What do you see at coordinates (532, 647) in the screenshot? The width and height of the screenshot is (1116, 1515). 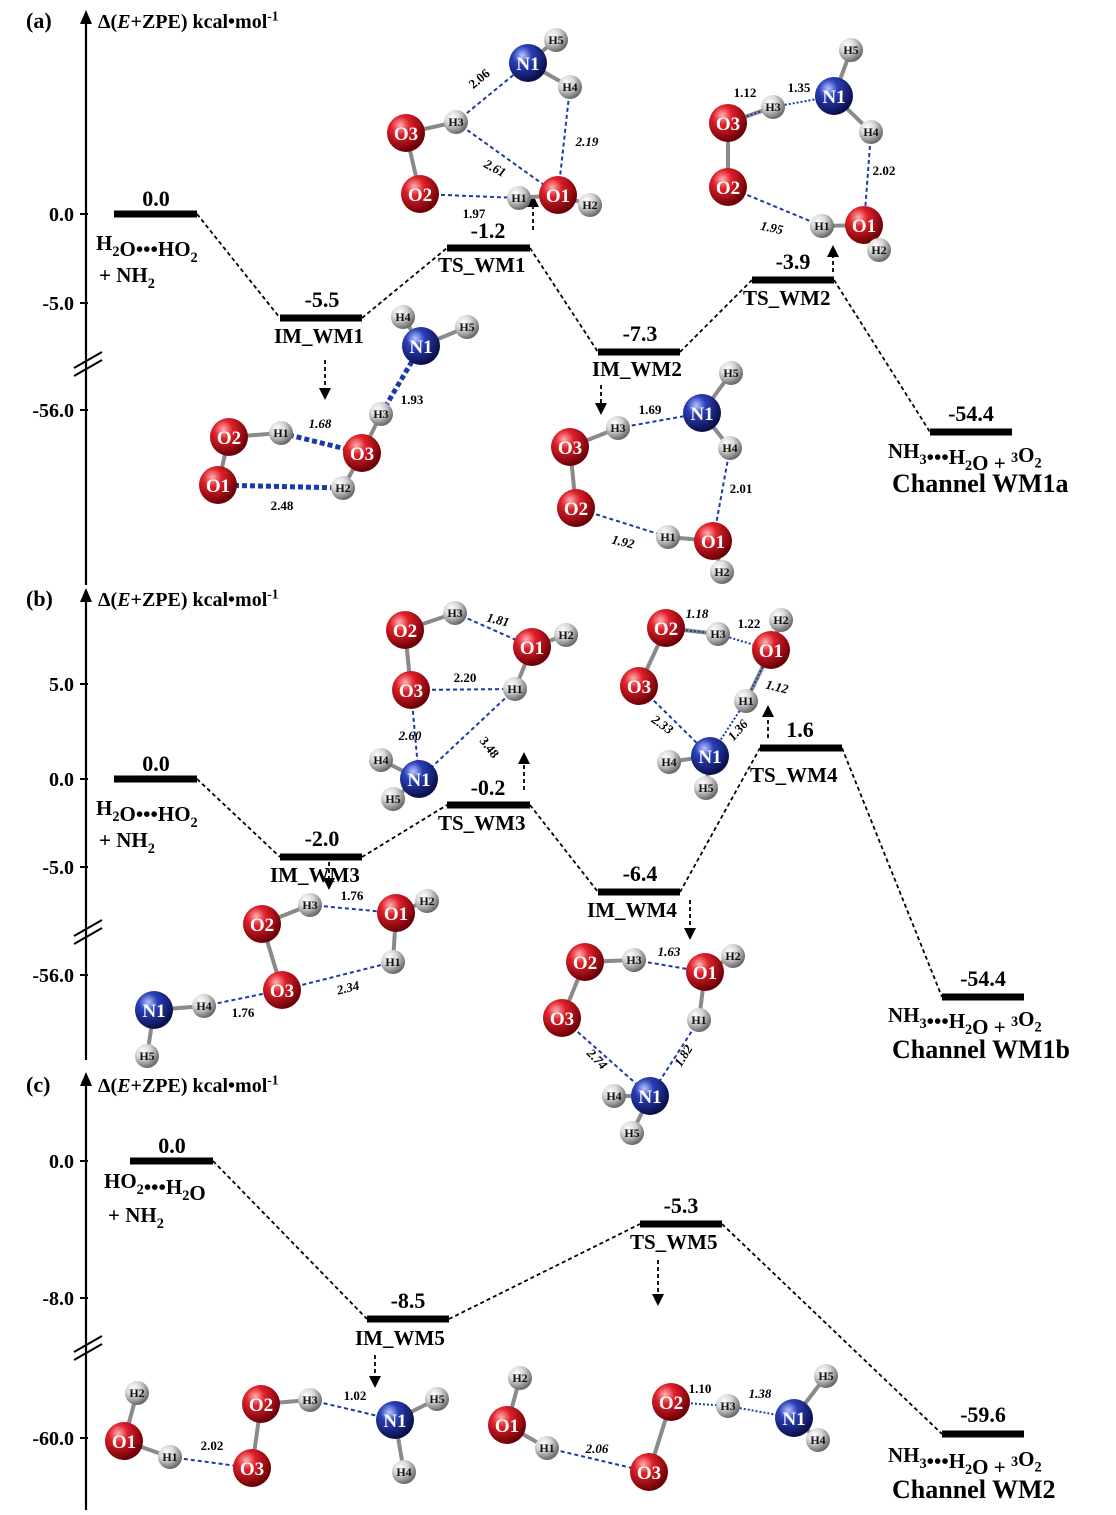 I see `ts-wm3-atom-o1` at bounding box center [532, 647].